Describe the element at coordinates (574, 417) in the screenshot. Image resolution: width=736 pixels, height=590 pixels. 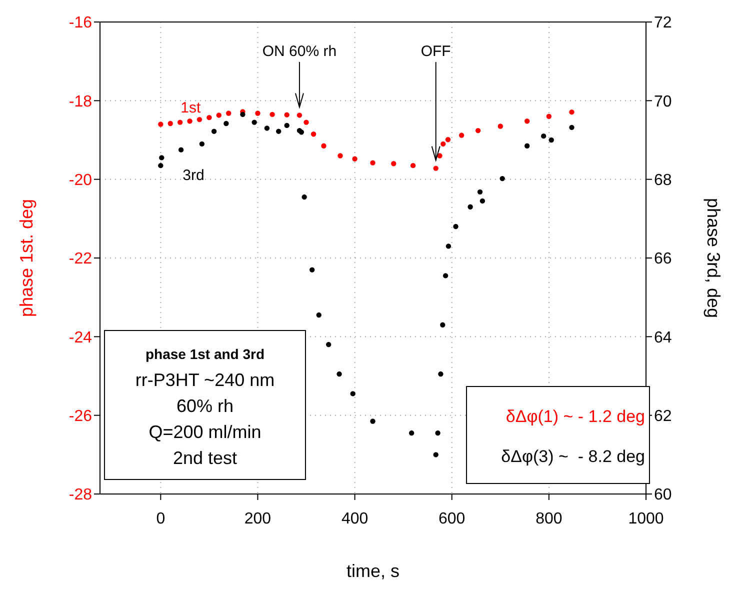
I see `annotation: δΔφ(1) ~ - 1.2 deg` at that location.